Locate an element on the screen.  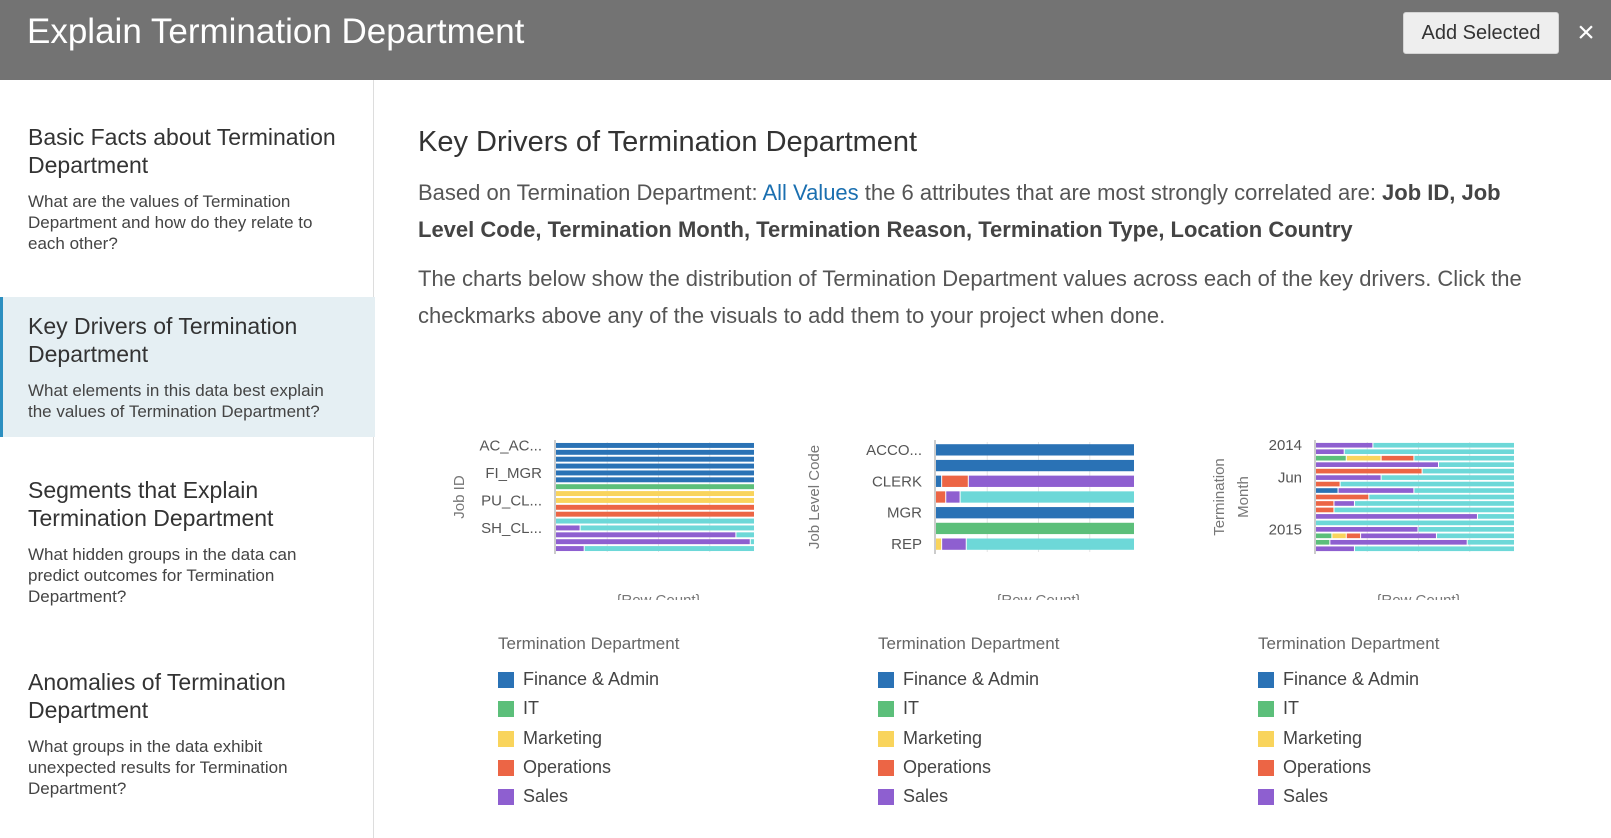
y-tick-label: REP is located at coordinates (906, 544).